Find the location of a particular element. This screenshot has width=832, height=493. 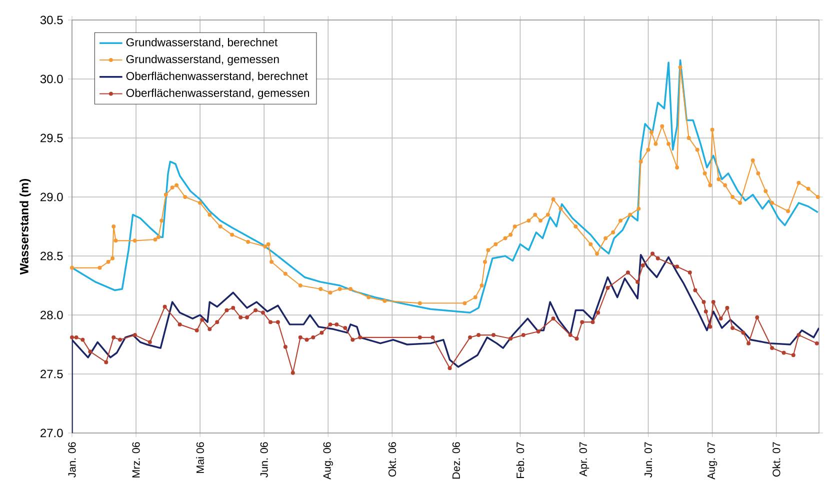

x-tick-label: Jan. 06 is located at coordinates (72, 460).